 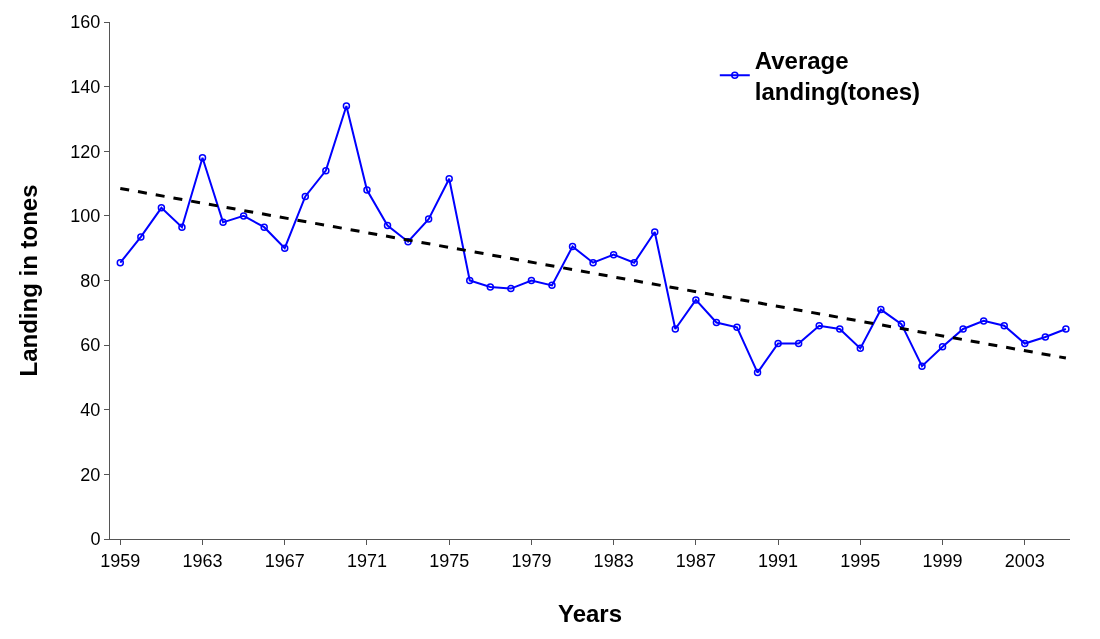 I want to click on x-tick-label: 1967, so click(x=284, y=560).